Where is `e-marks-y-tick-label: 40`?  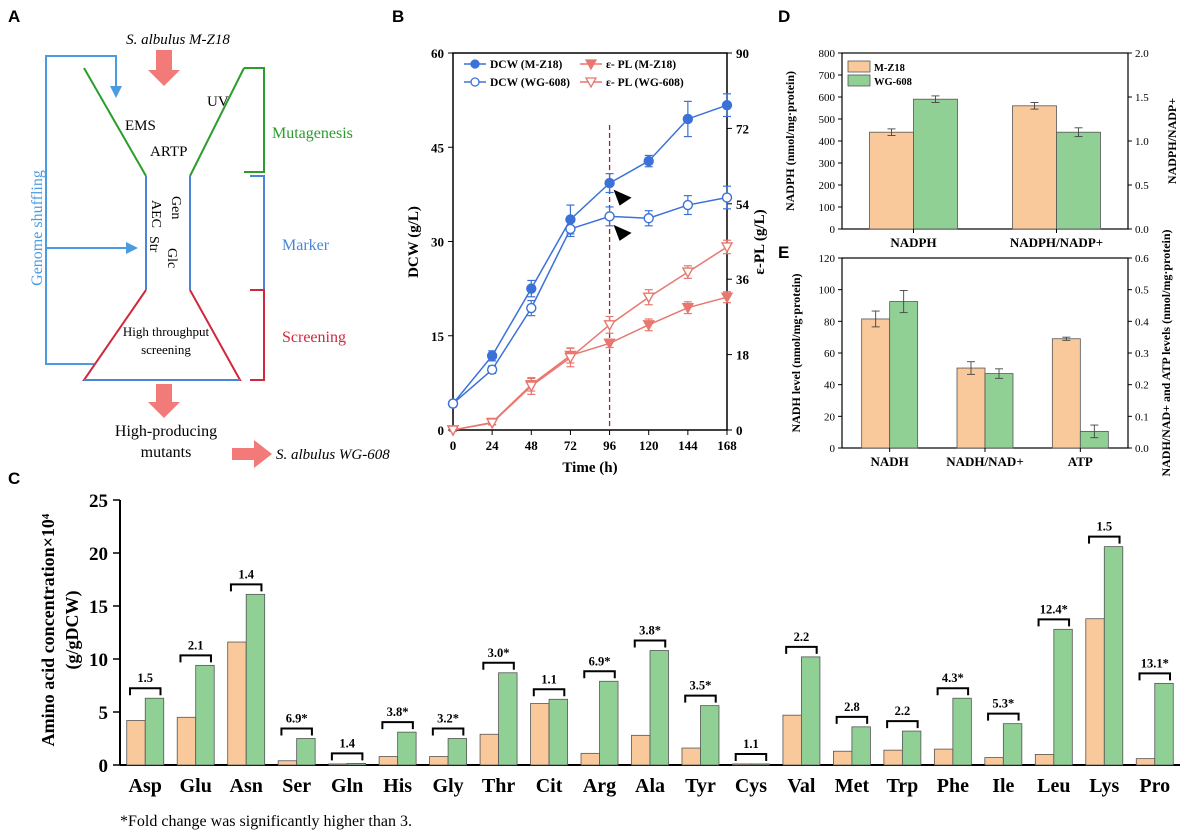
e-marks-y-tick-label: 40 is located at coordinates (830, 386).